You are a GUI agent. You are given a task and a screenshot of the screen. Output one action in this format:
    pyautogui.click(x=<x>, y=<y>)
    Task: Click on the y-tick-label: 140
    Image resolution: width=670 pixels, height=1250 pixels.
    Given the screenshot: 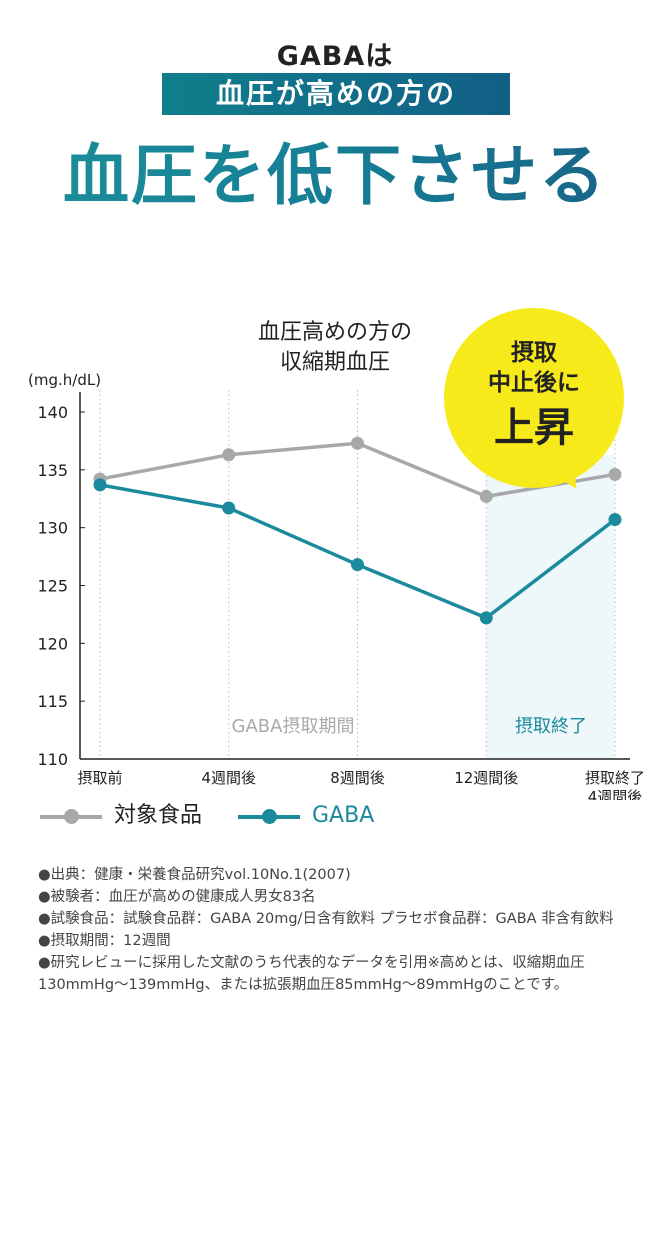 What is the action you would take?
    pyautogui.click(x=52, y=412)
    